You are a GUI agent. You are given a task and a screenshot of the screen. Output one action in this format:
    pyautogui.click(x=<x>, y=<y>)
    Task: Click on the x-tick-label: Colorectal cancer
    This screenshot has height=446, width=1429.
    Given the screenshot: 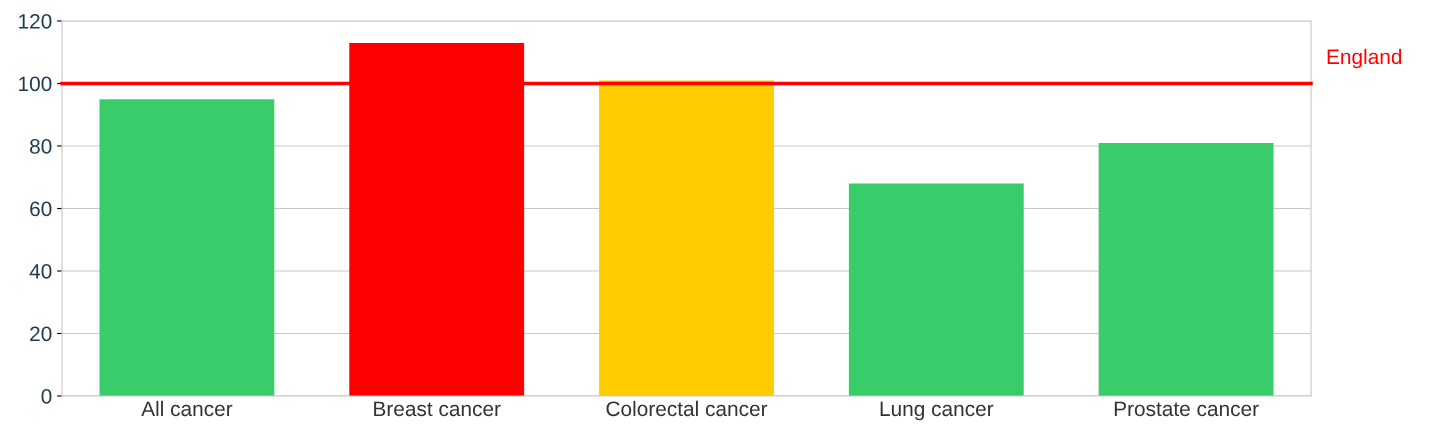 What is the action you would take?
    pyautogui.click(x=687, y=408)
    